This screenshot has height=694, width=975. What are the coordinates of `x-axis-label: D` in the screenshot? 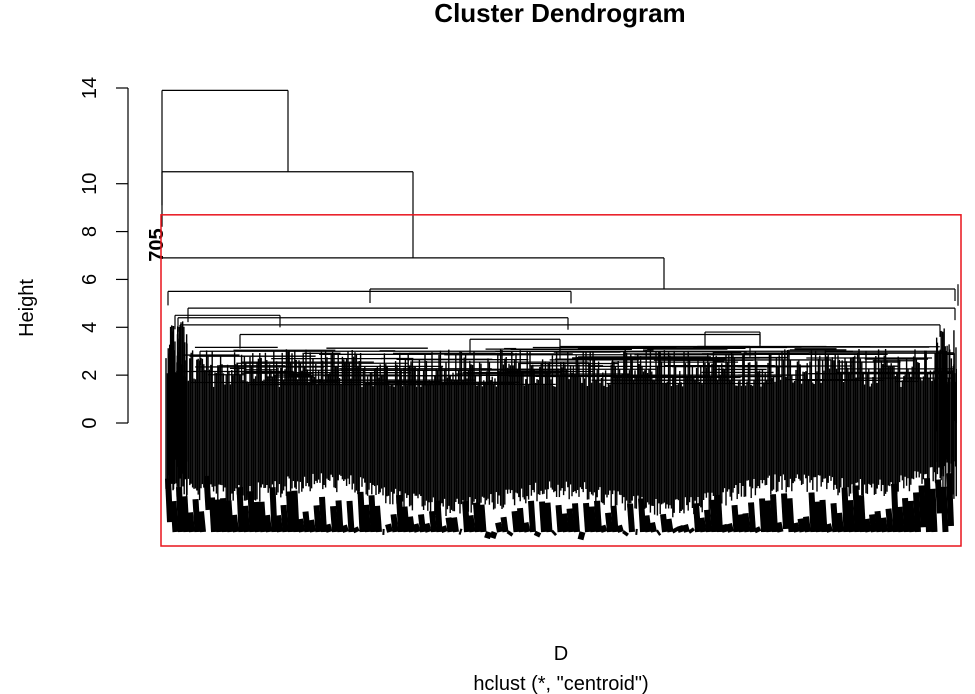 It's located at (561, 654).